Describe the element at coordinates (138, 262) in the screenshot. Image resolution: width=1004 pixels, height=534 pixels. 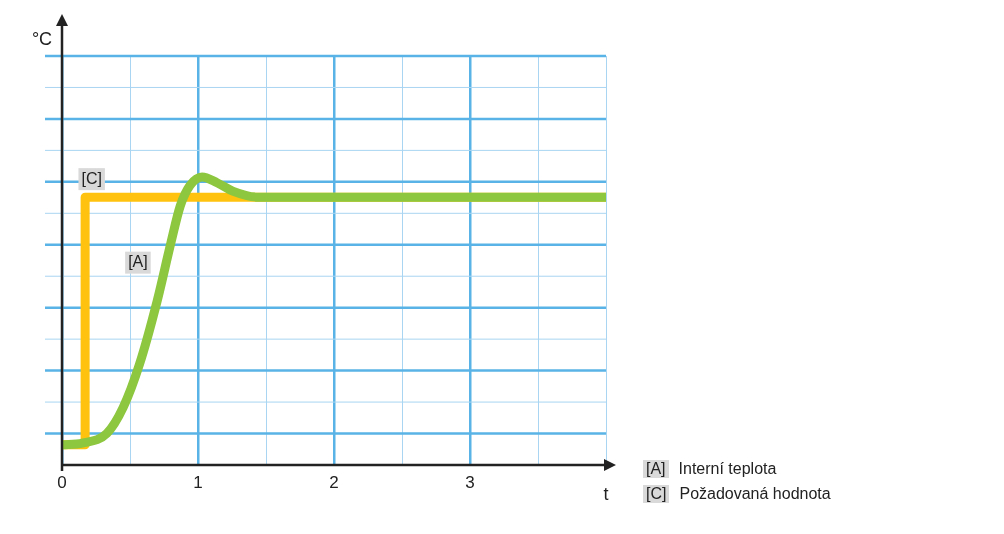
I see `annotation: [A]` at that location.